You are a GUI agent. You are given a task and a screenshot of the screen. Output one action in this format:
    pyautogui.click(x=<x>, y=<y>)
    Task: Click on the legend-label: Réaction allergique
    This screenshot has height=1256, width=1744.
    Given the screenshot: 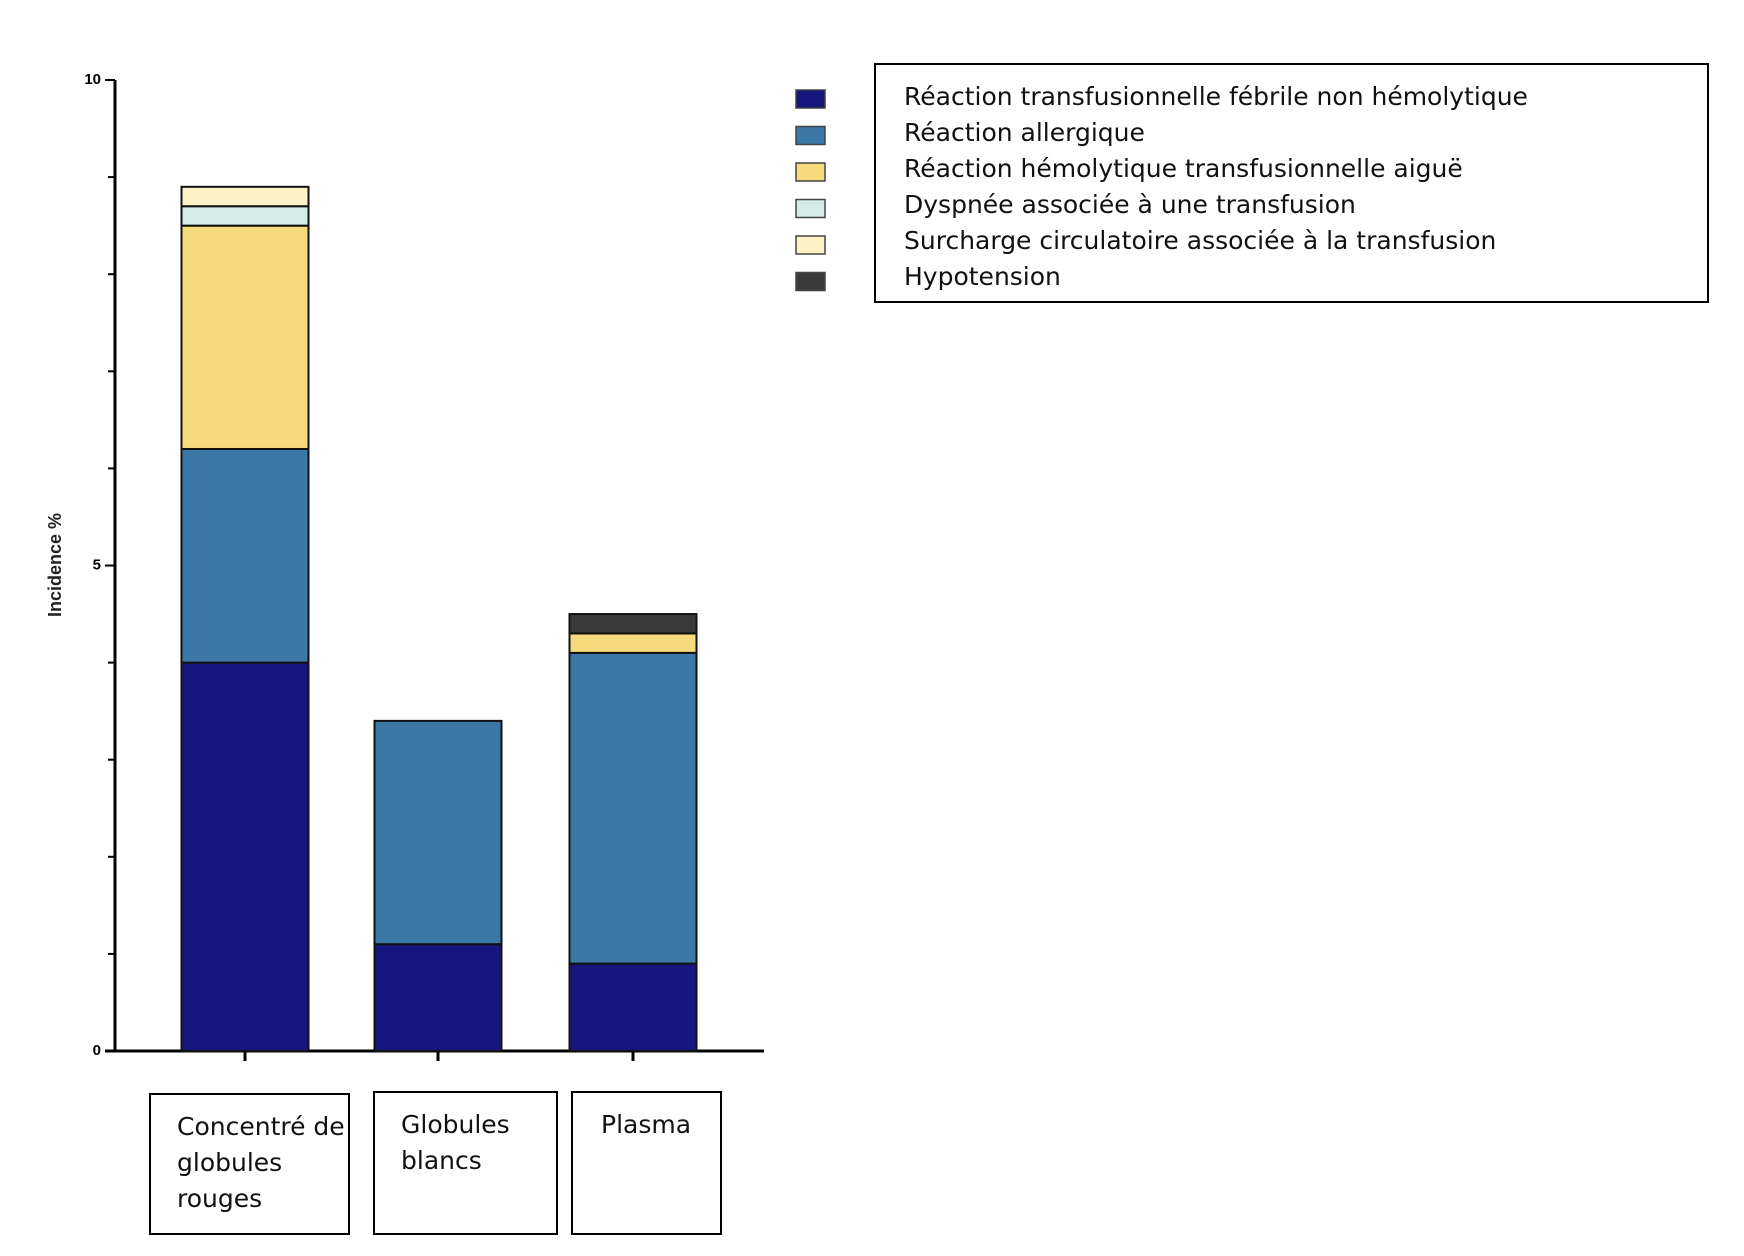 What is the action you would take?
    pyautogui.click(x=1024, y=132)
    